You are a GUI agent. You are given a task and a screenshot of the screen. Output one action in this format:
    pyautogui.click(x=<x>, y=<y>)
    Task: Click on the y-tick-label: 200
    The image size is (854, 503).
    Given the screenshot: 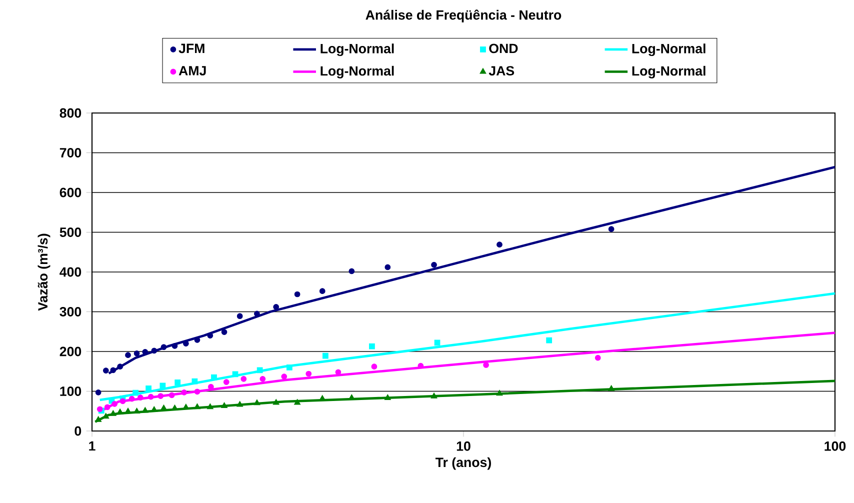 What is the action you would take?
    pyautogui.click(x=71, y=351)
    